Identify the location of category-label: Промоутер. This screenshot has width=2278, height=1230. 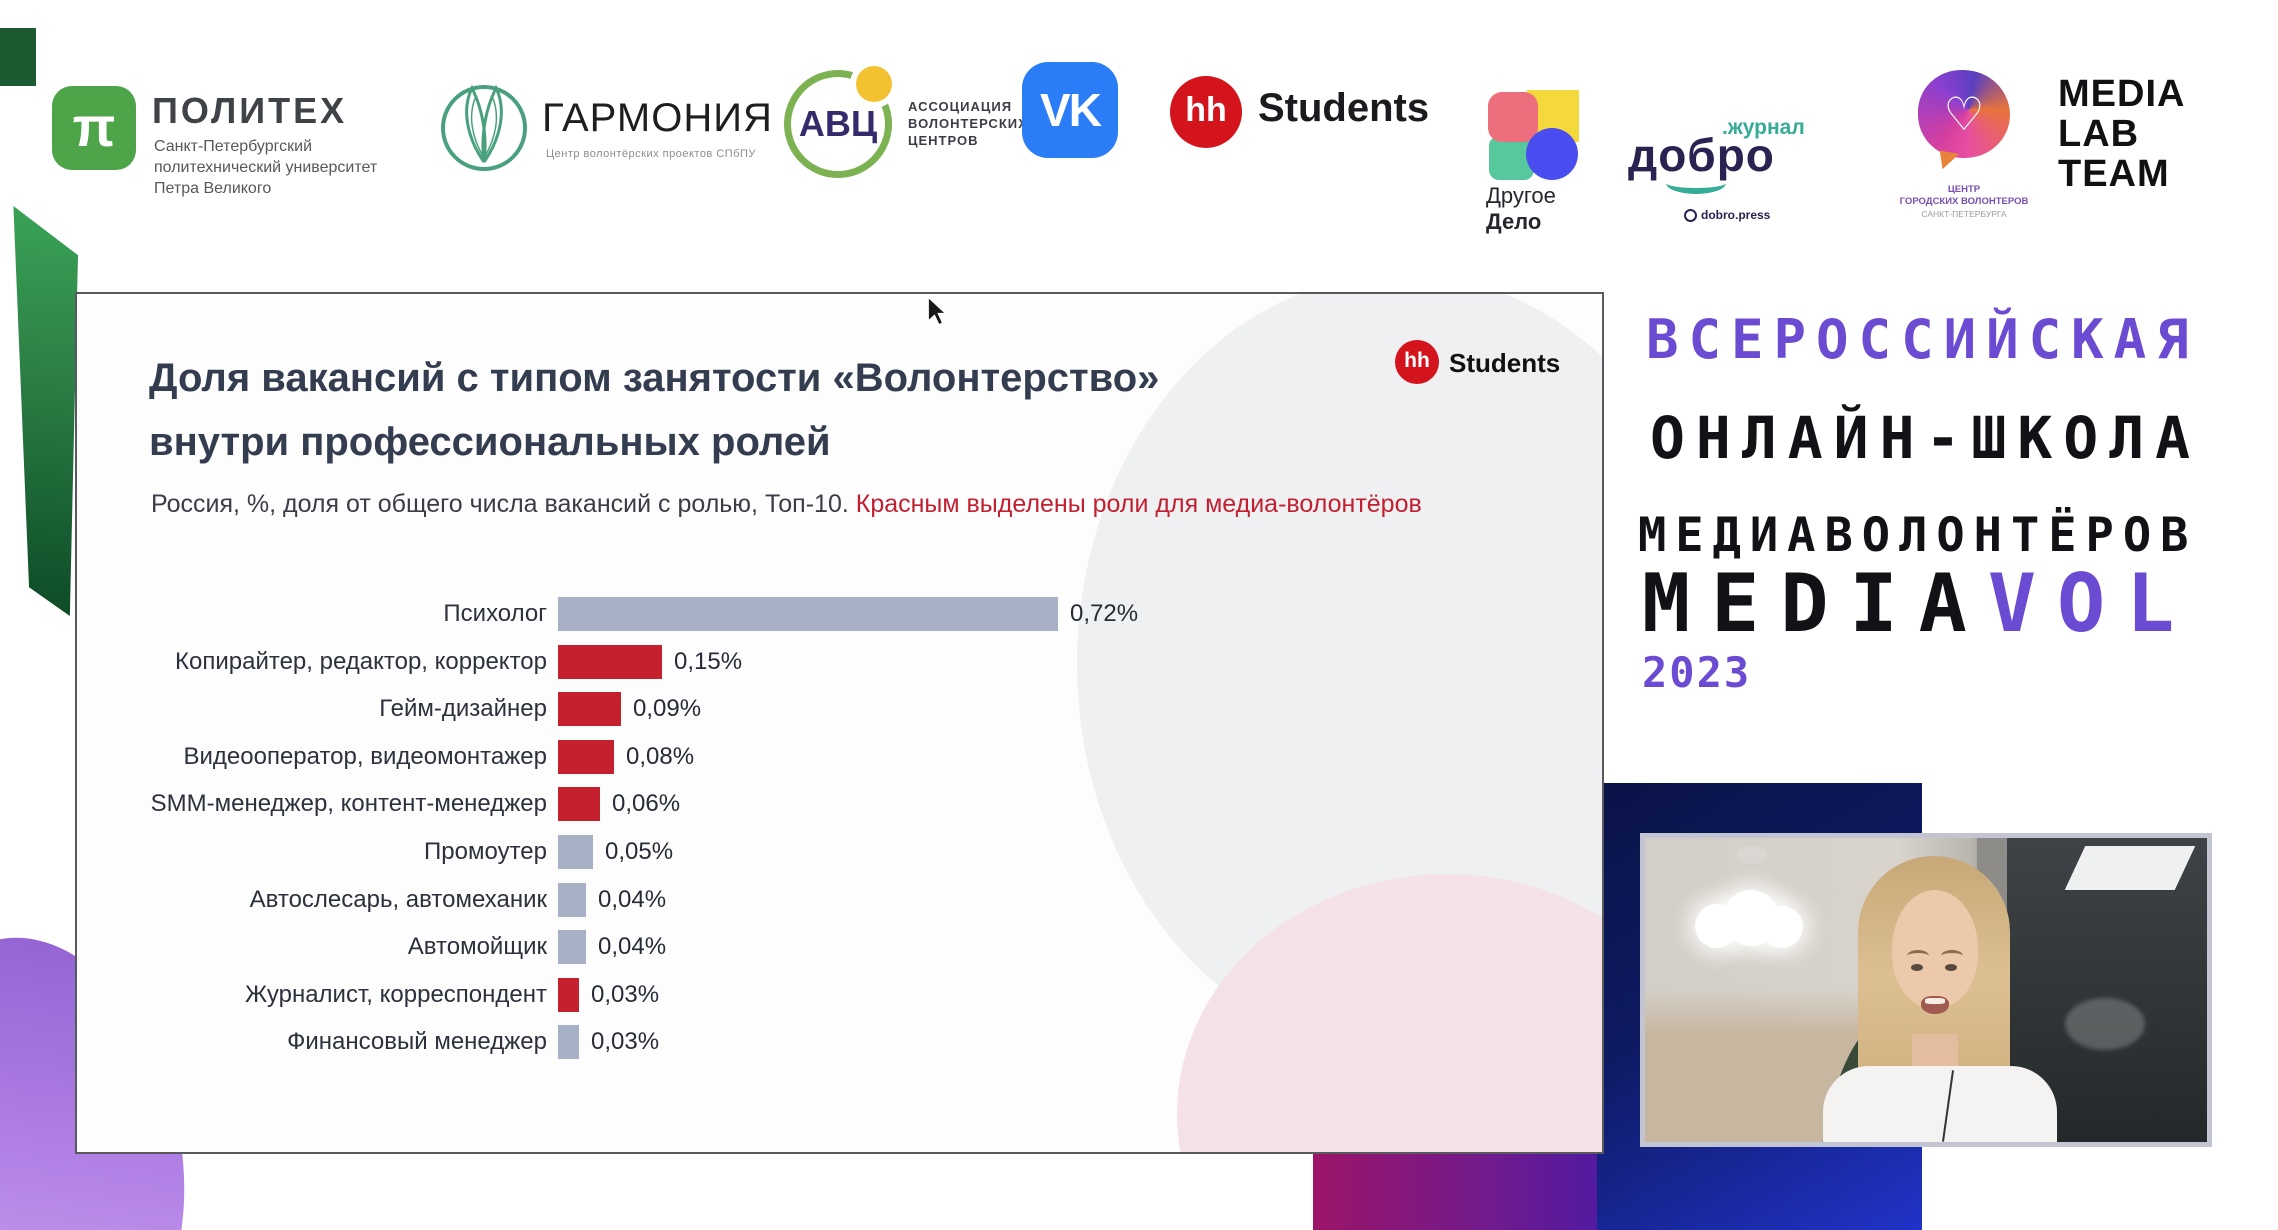
(485, 851).